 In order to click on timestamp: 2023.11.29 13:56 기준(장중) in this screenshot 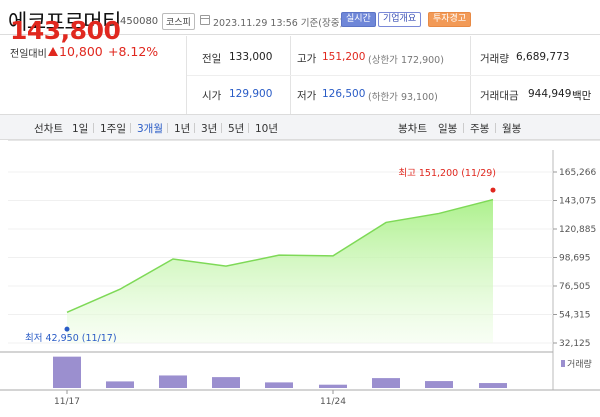, I will do `click(278, 22)`.